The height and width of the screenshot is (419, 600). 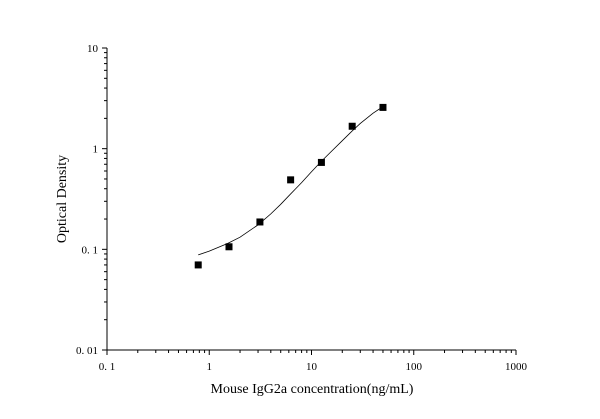 I want to click on x-tick-label: 1000, so click(x=516, y=367).